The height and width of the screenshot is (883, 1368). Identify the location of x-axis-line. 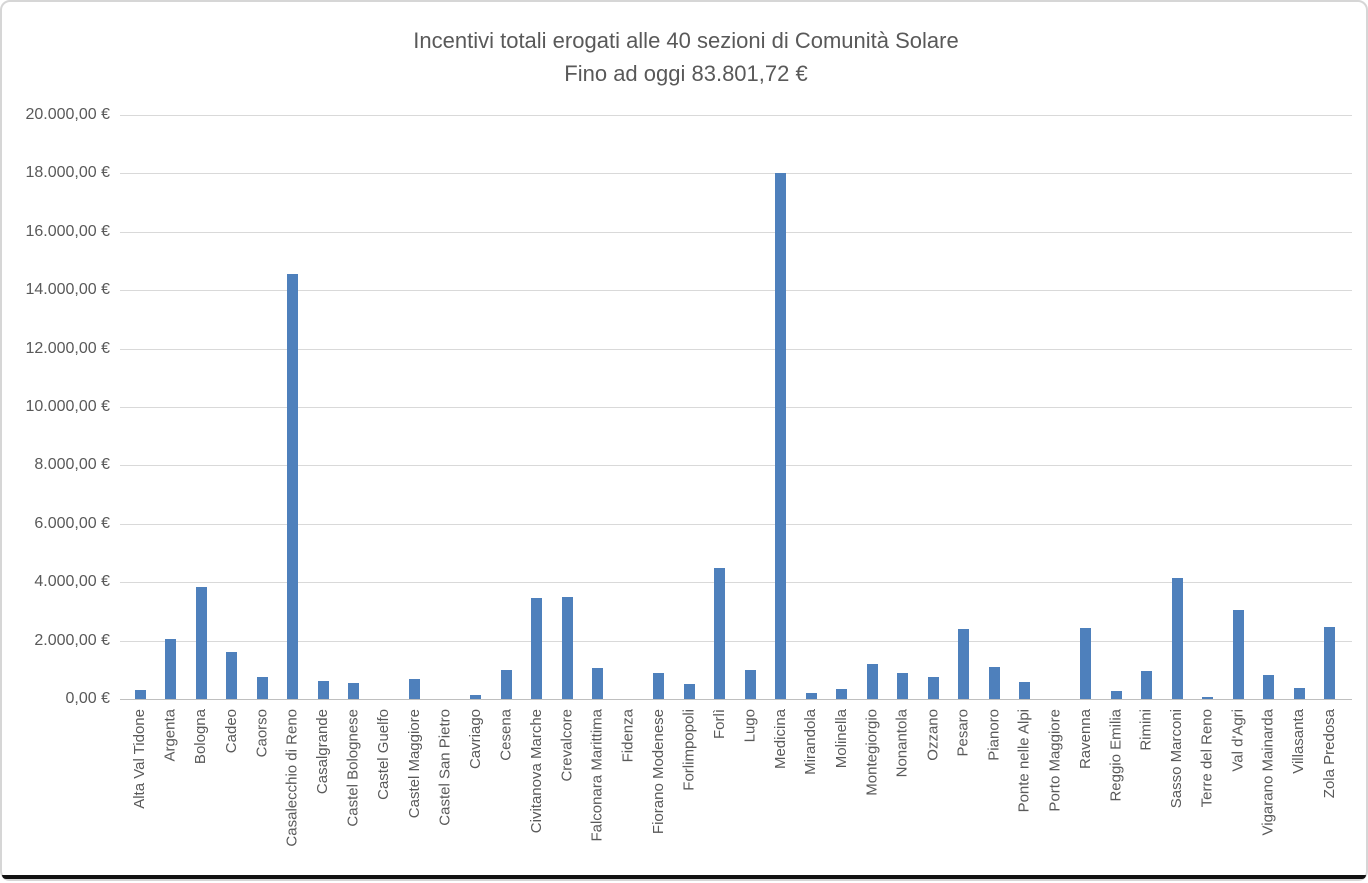
(736, 699).